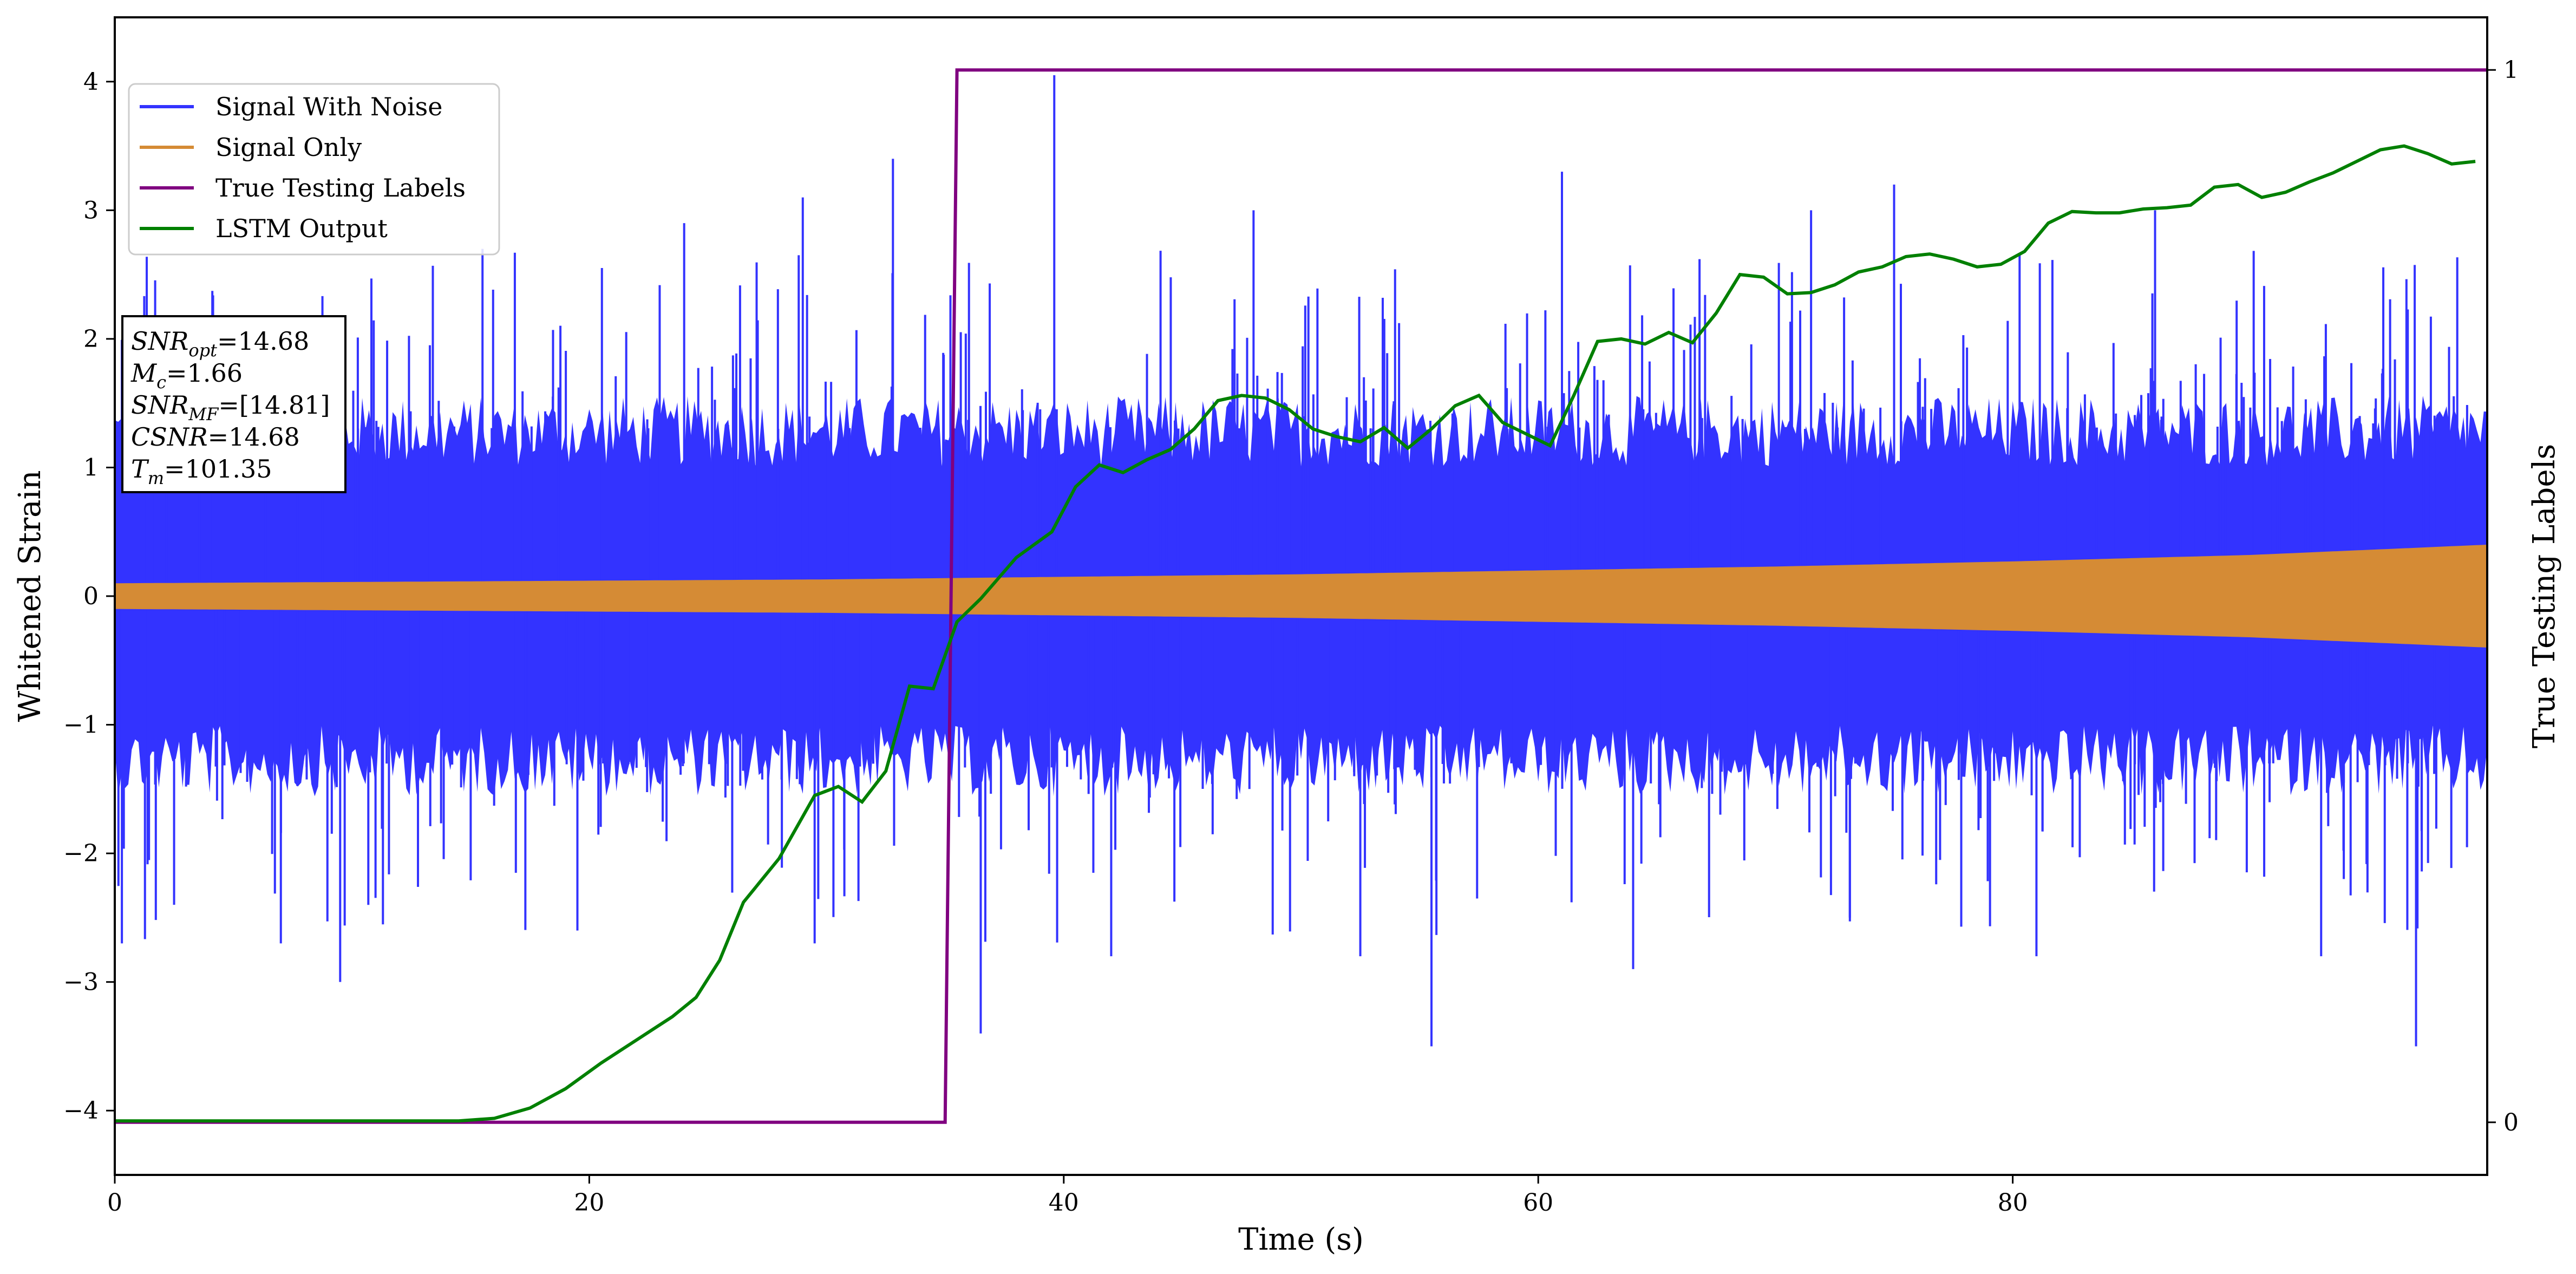 This screenshot has height=1274, width=2576. Describe the element at coordinates (91, 467) in the screenshot. I see `y-tick-label: 1` at that location.